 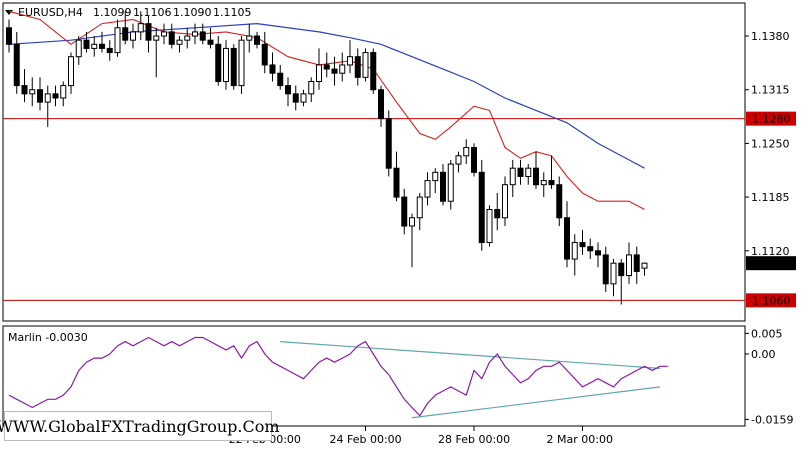 I want to click on price-tick-label: 1.1250, so click(x=770, y=143).